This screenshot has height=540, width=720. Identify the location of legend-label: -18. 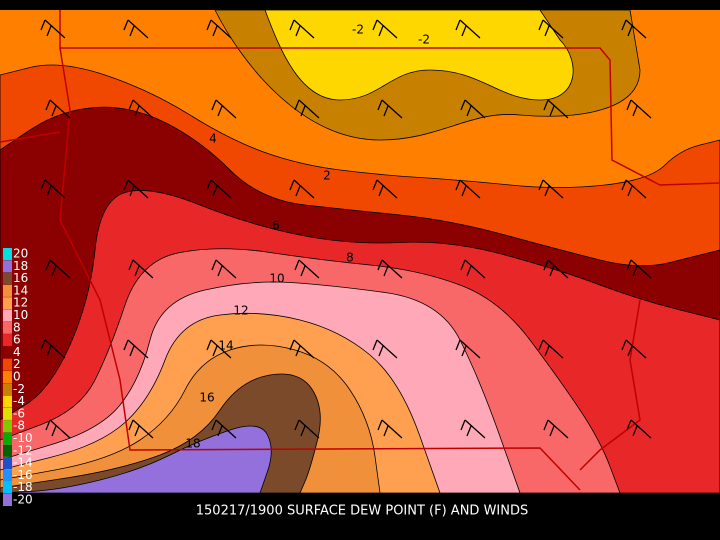
(23, 487).